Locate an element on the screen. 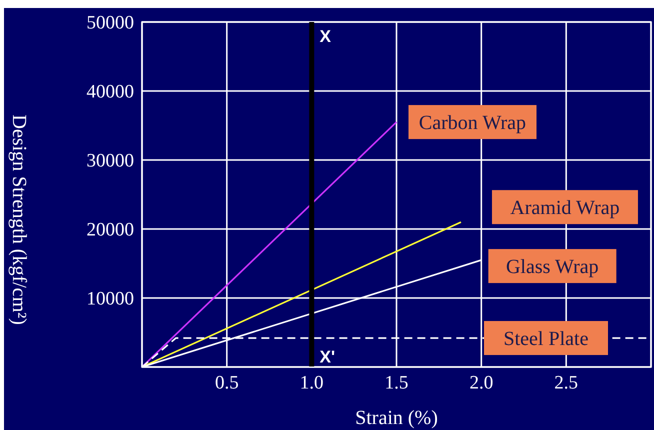 The height and width of the screenshot is (430, 654). series-label: Glass Wrap is located at coordinates (552, 267).